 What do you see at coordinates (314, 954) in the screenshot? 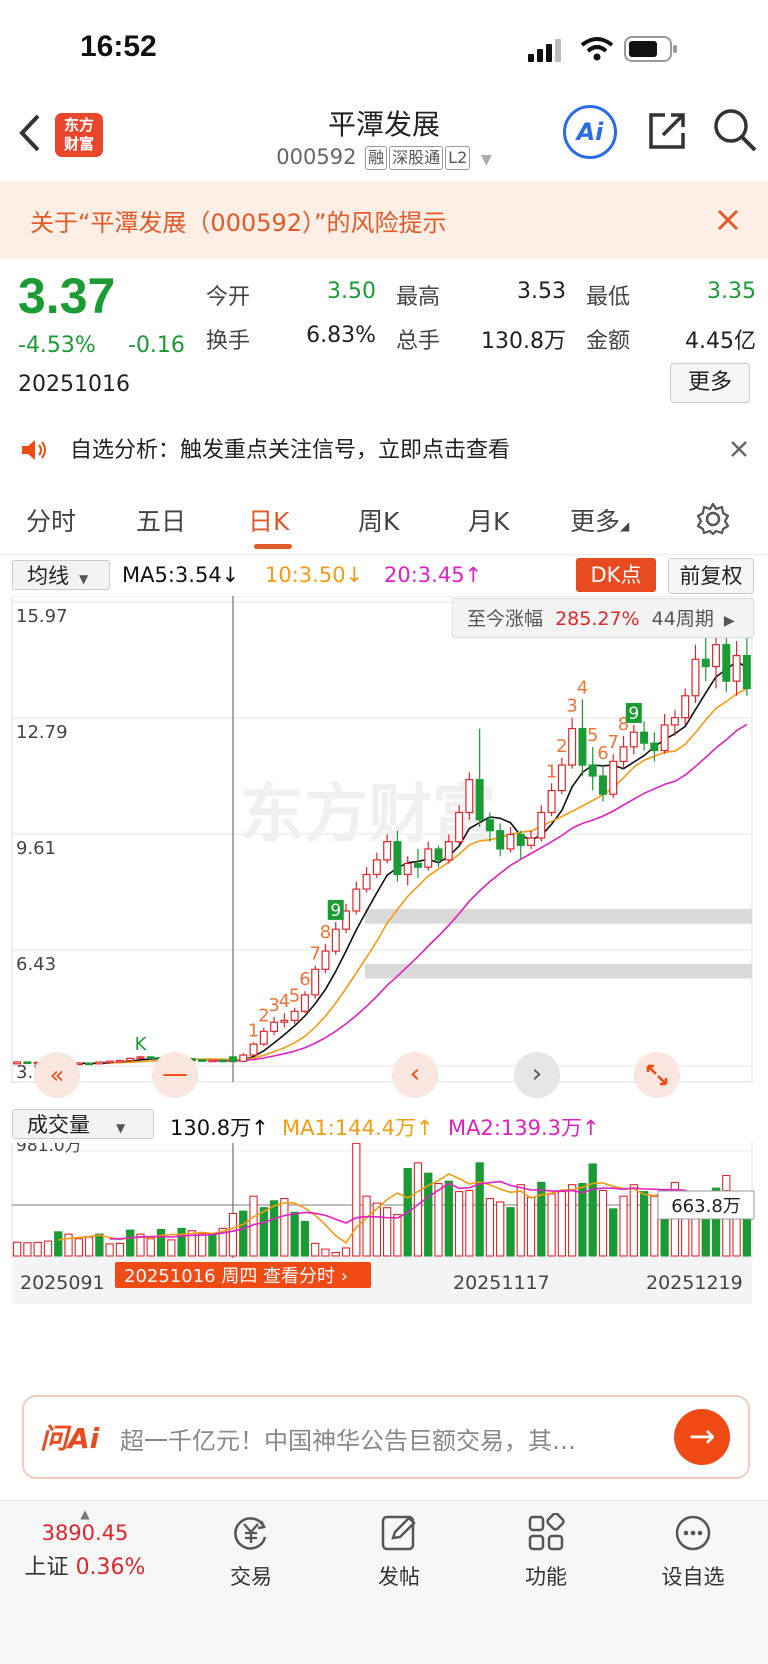
I see `td-sequence-tag: 7` at bounding box center [314, 954].